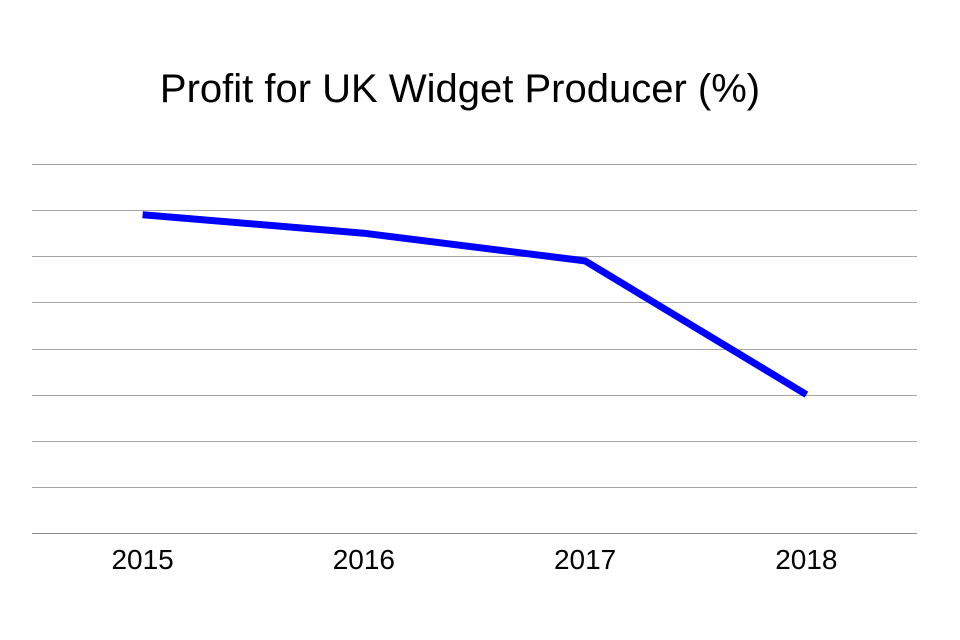 The width and height of the screenshot is (960, 640). What do you see at coordinates (460, 89) in the screenshot?
I see `chart-title: Profit for UK Widget Producer (%)` at bounding box center [460, 89].